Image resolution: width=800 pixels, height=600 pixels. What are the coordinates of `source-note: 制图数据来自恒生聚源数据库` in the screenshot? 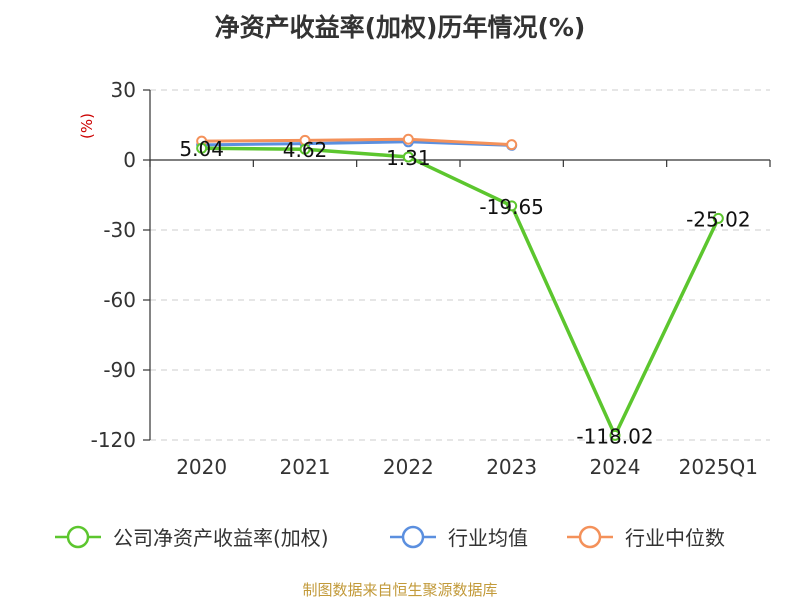 It's located at (399, 590).